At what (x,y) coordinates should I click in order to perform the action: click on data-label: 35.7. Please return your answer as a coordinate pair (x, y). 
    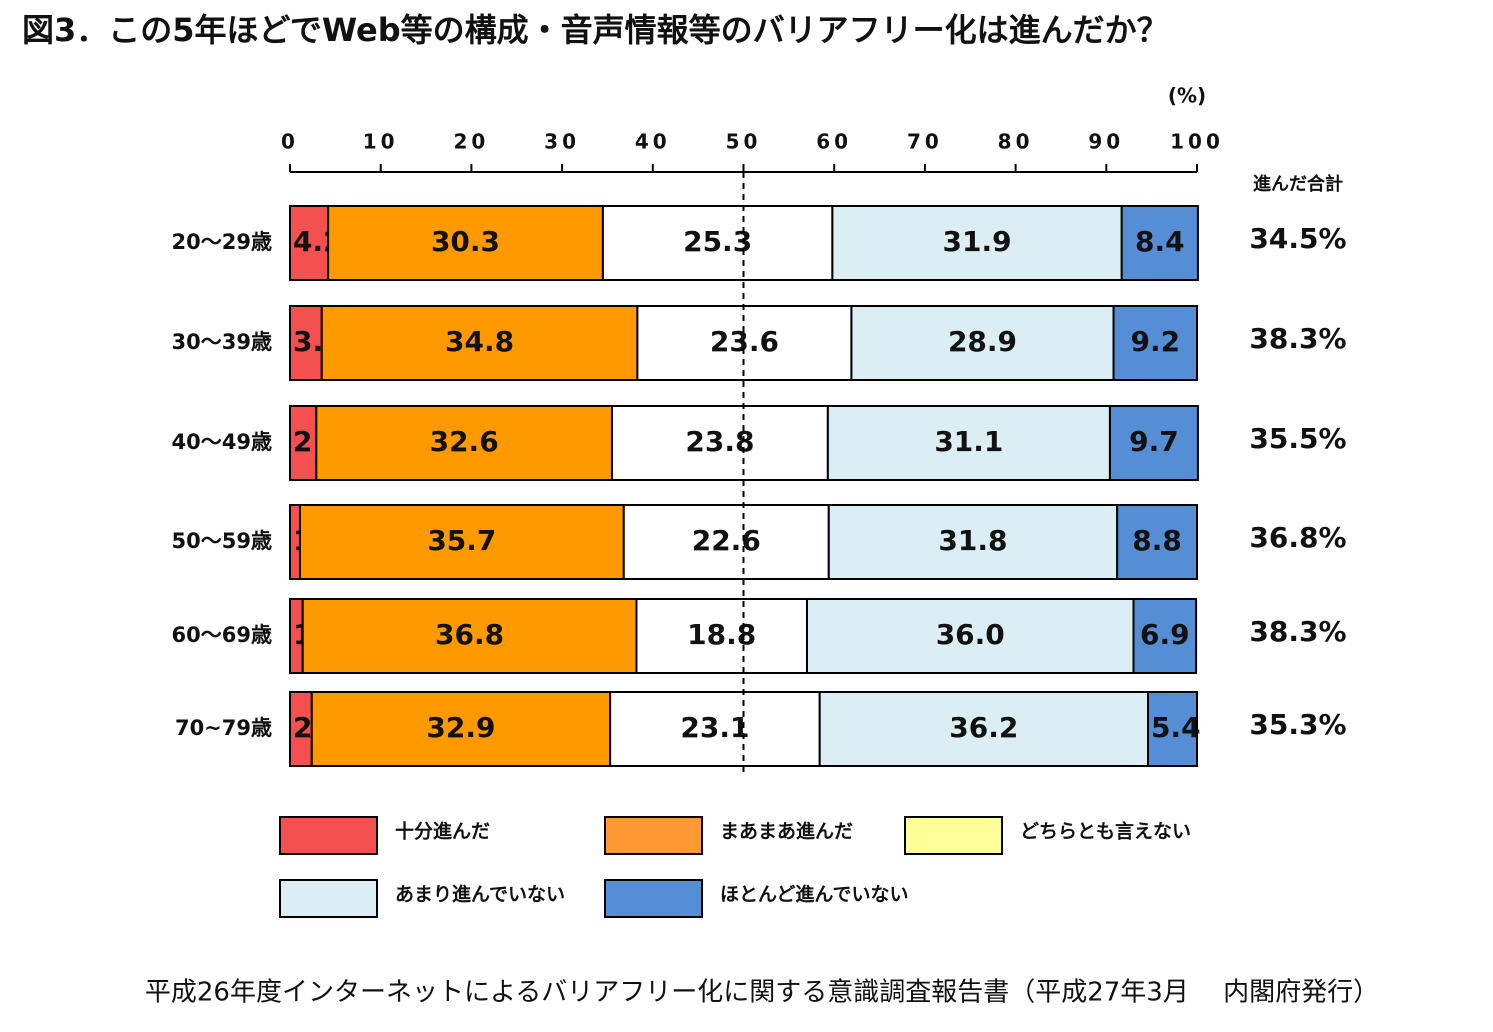
    Looking at the image, I should click on (461, 540).